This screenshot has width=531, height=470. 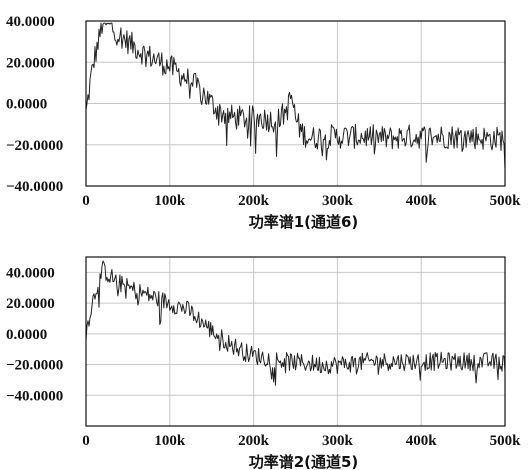 What do you see at coordinates (304, 461) in the screenshot?
I see `chart-caption: 功率谱2(通道5)` at bounding box center [304, 461].